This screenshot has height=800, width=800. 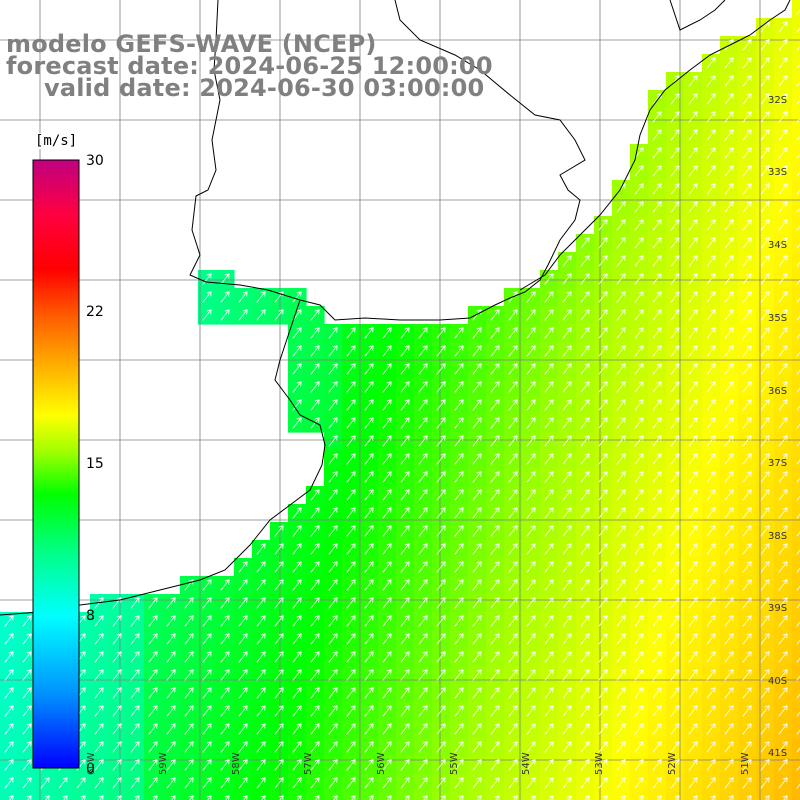 I want to click on lat-label-32s: 32S, so click(x=778, y=100).